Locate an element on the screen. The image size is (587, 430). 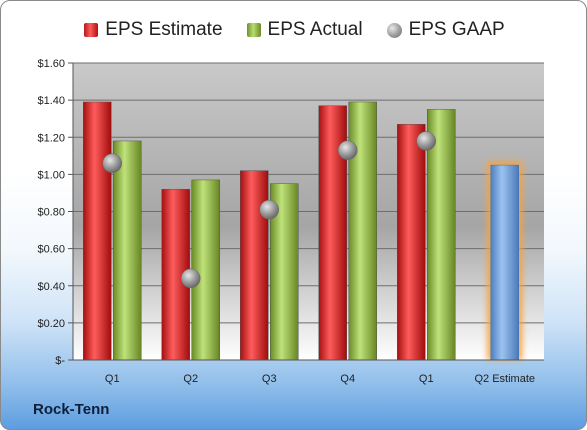
x-tick-label: Q3 is located at coordinates (269, 379).